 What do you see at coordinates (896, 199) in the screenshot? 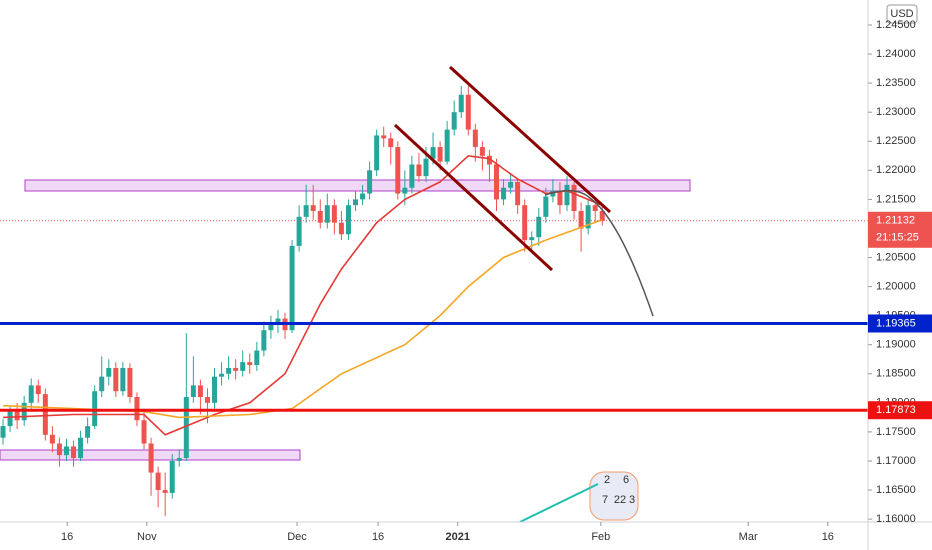
I see `y-tick-label: 1.21500` at bounding box center [896, 199].